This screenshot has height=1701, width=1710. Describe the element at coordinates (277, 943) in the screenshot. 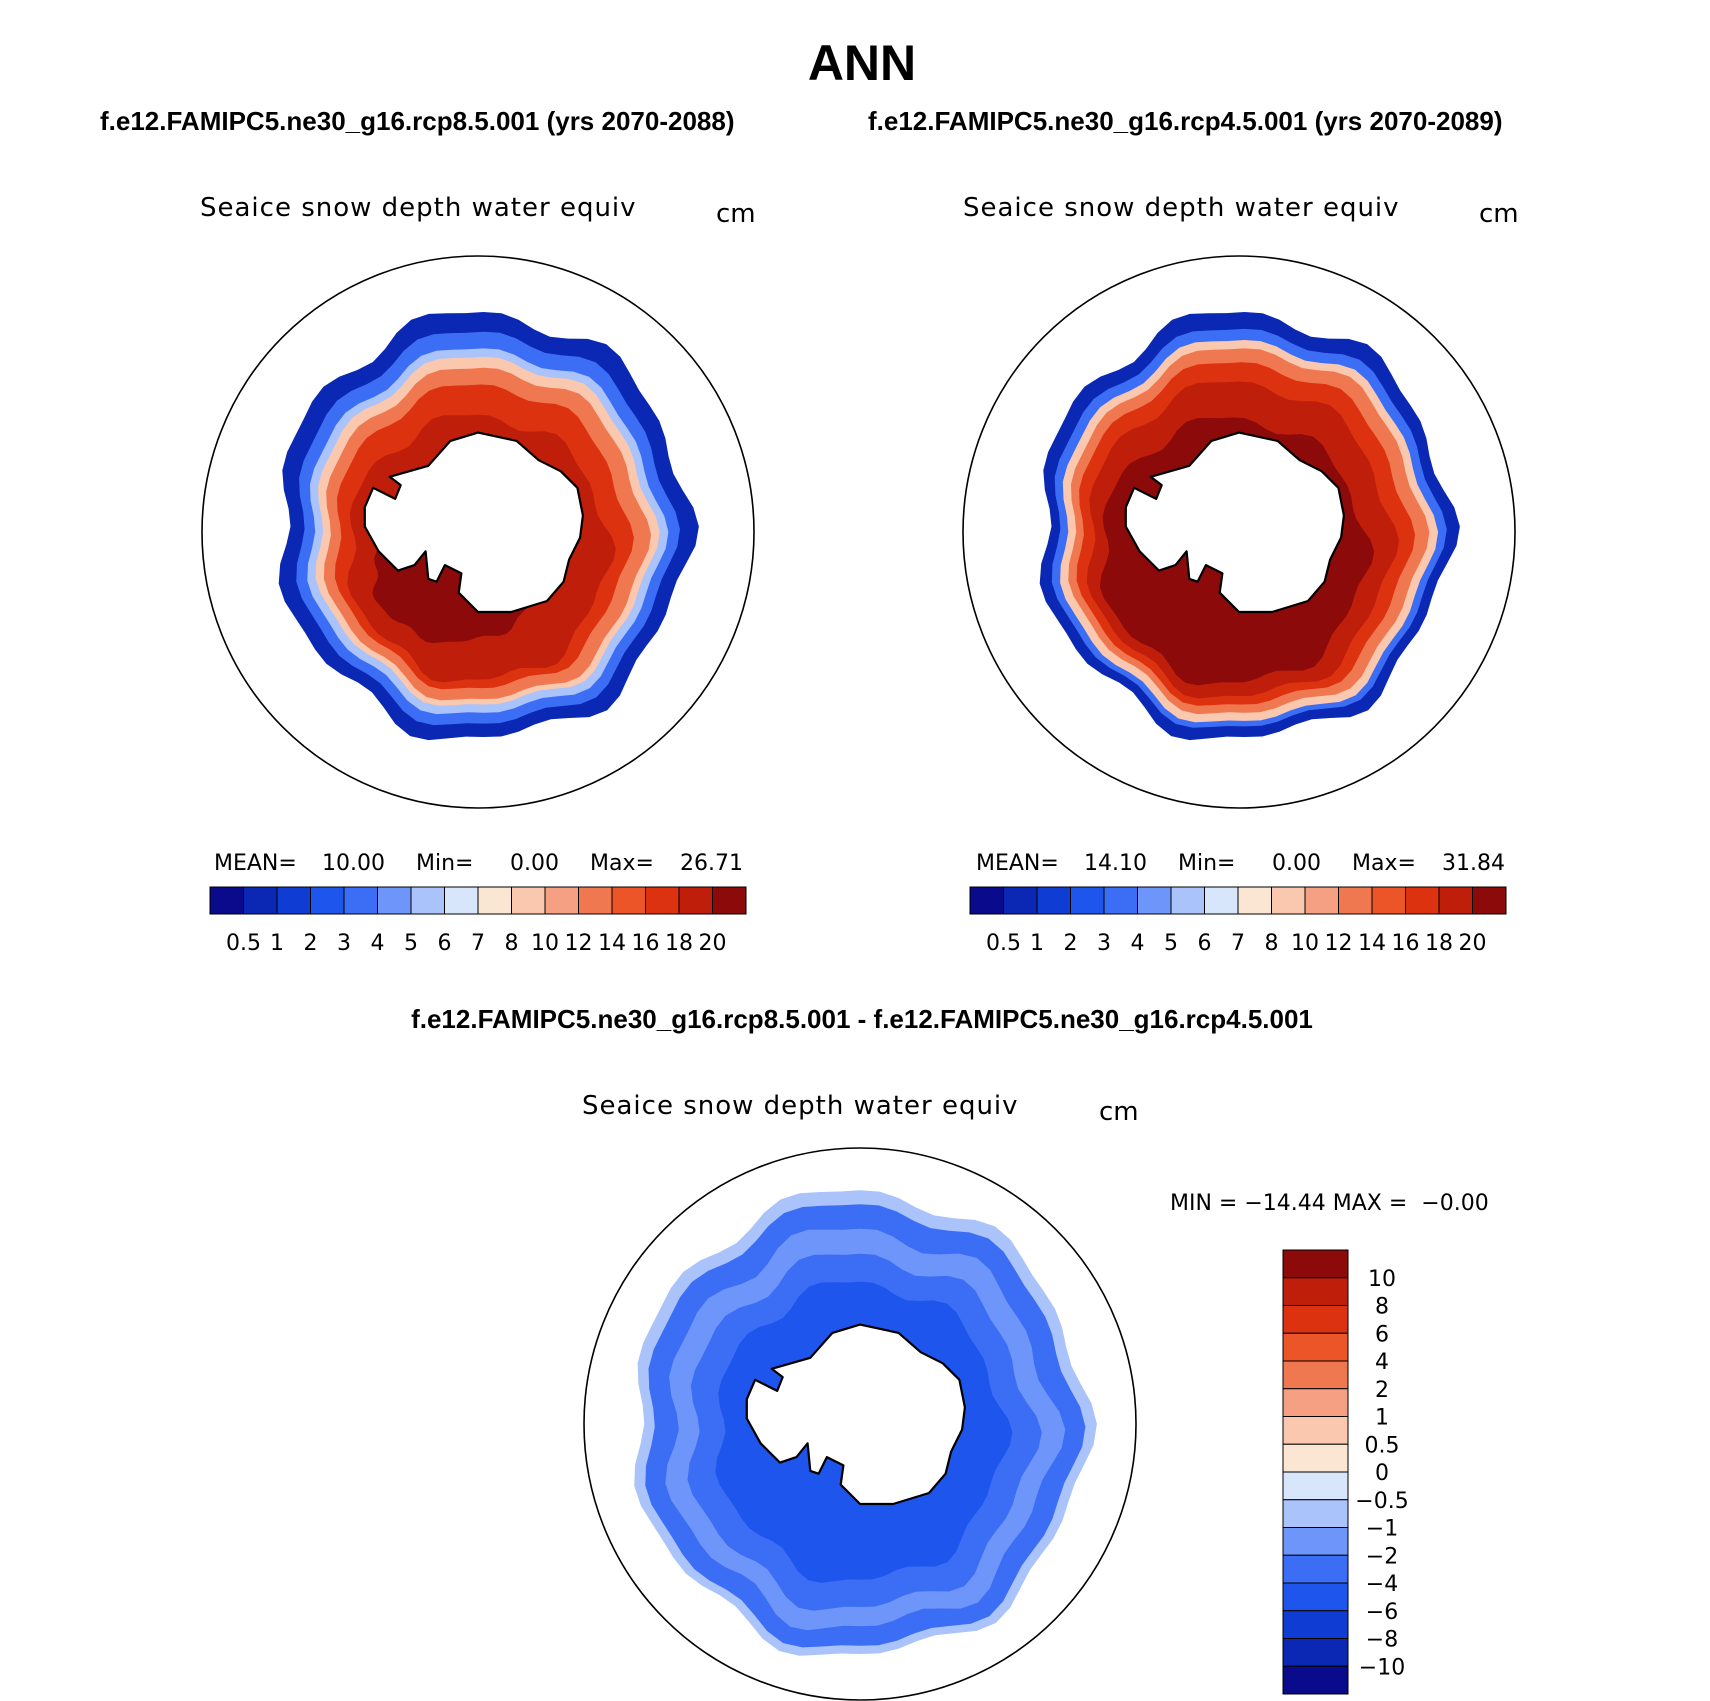

I see `colorbar-tick-label: 1` at that location.